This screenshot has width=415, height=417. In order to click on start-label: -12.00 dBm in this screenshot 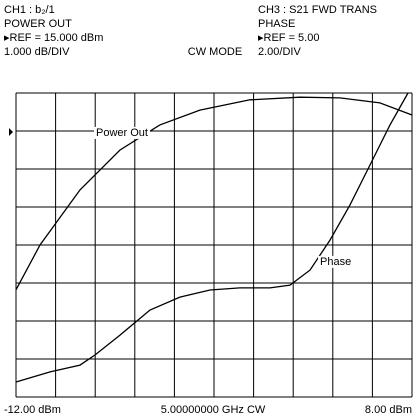, I will do `click(32, 410)`.